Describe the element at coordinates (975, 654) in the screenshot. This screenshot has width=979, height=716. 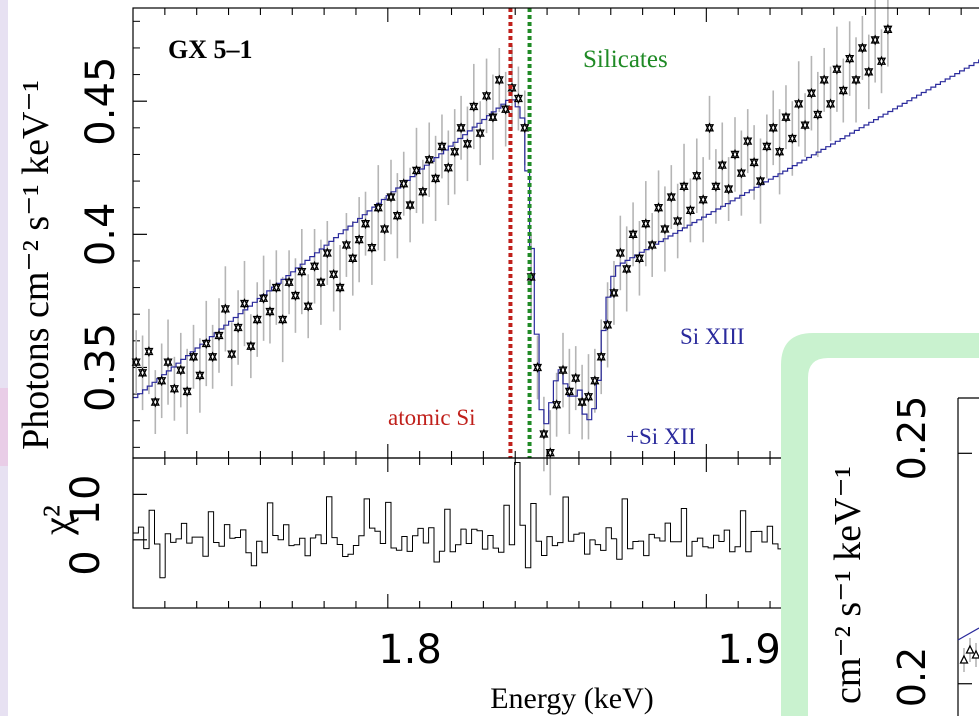
I see `inset-data-point` at that location.